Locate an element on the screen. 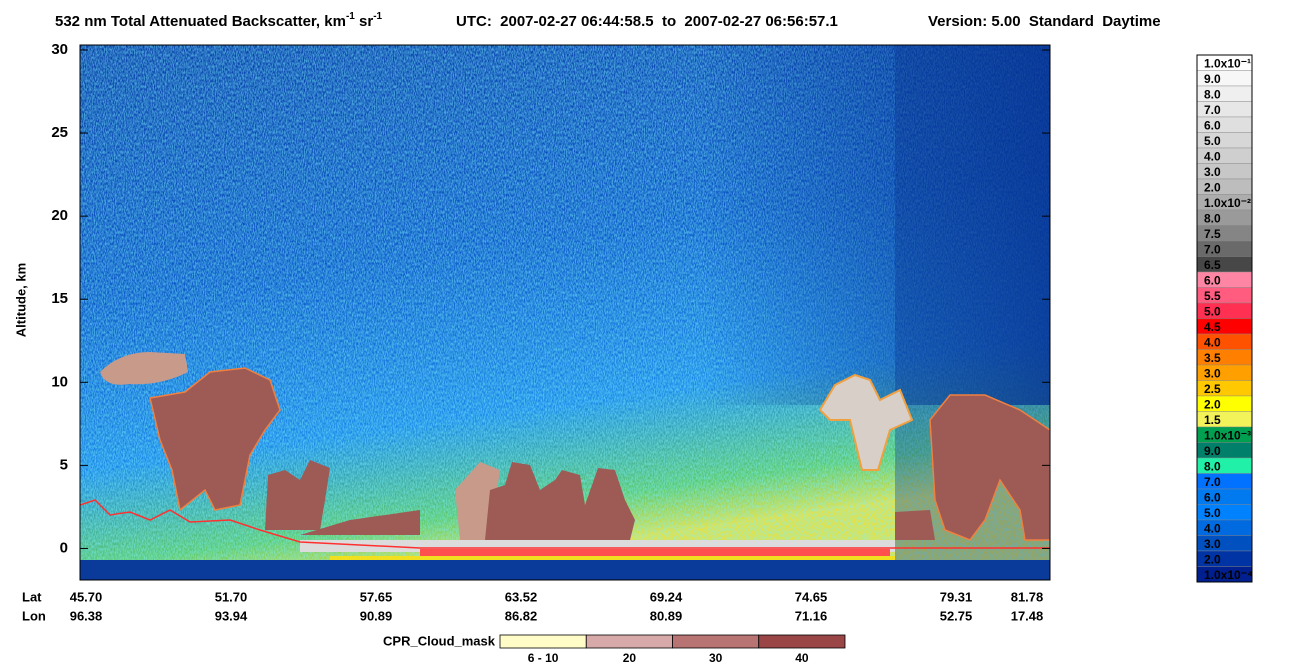 The width and height of the screenshot is (1300, 672). y-tick-label: 20 is located at coordinates (59, 215).